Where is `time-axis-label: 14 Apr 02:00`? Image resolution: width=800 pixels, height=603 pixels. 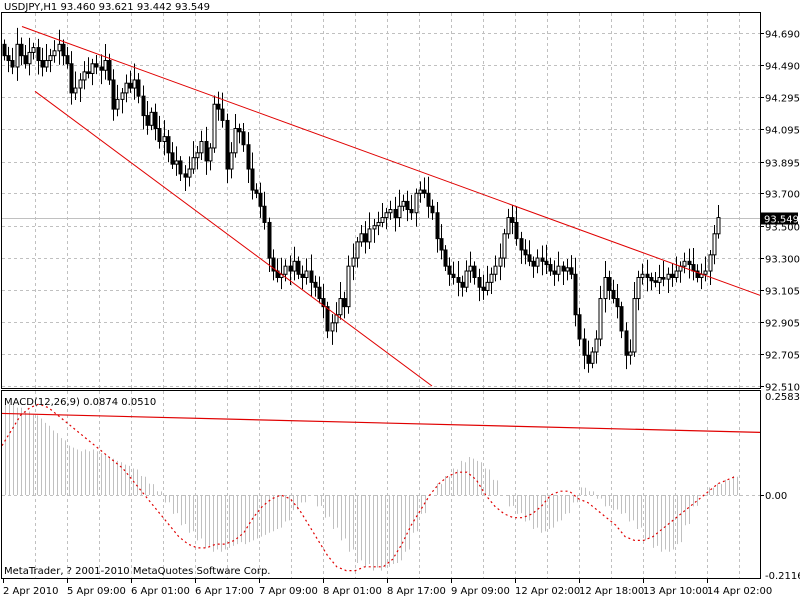 time-axis-label: 14 Apr 02:00 is located at coordinates (739, 591).